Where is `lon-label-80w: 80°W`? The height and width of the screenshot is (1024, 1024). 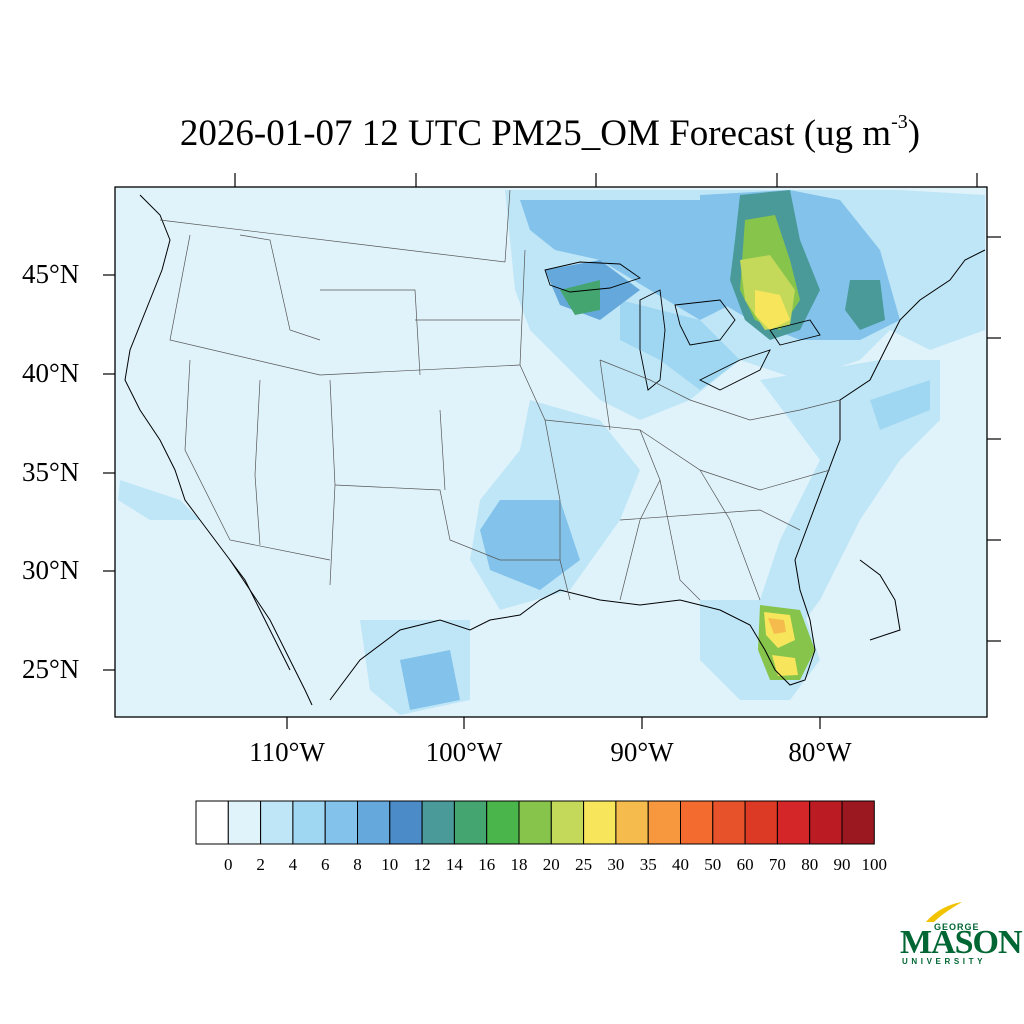
lon-label-80w: 80°W is located at coordinates (820, 752).